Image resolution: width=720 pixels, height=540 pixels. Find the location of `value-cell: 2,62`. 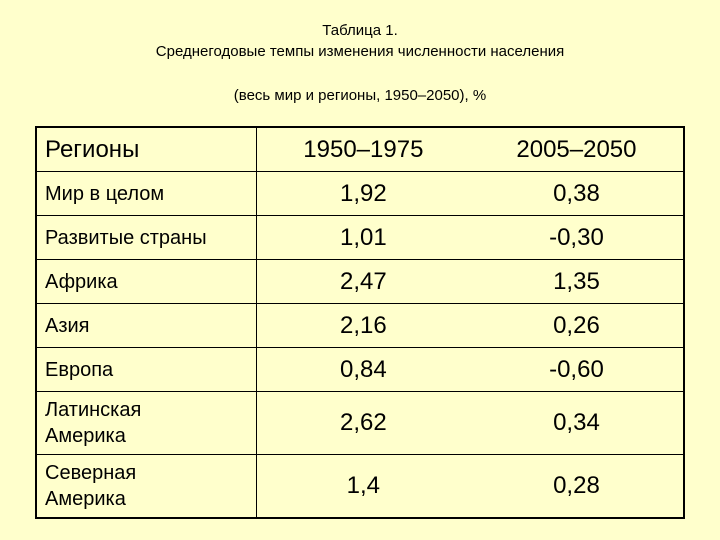

value-cell: 2,62 is located at coordinates (363, 423).